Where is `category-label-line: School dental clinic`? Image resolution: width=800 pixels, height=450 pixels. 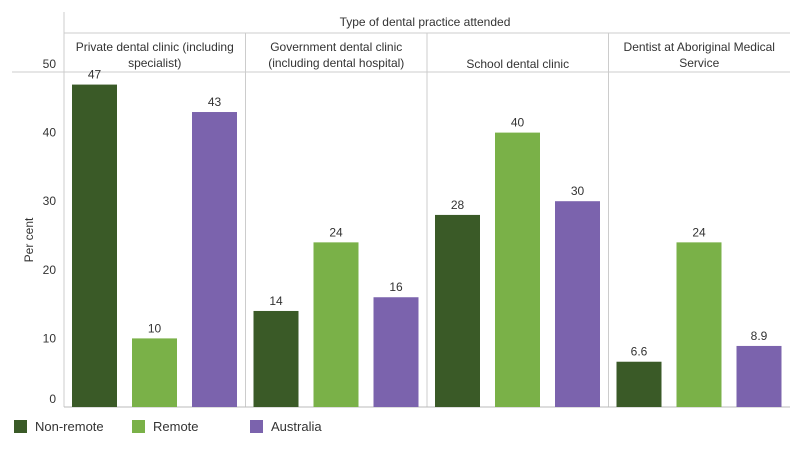 category-label-line: School dental clinic is located at coordinates (517, 64).